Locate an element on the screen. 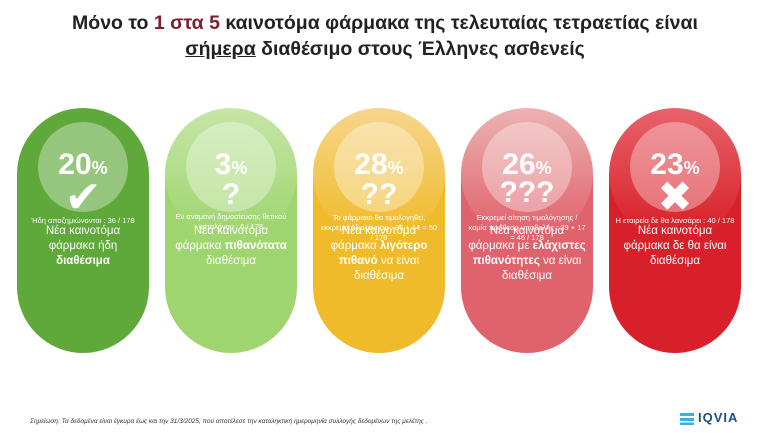 The height and width of the screenshot is (433, 770). percentage-value: 20 is located at coordinates (75, 164).